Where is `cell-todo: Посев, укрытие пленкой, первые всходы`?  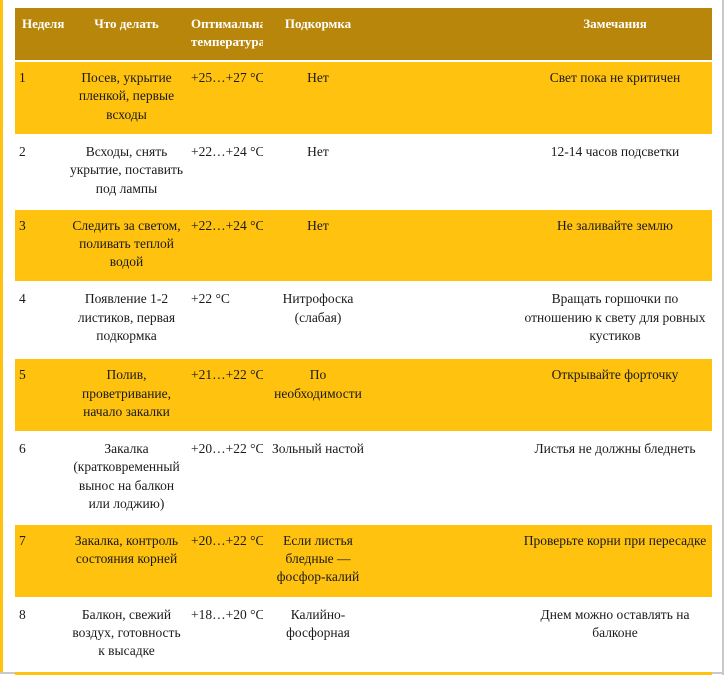 cell-todo: Посев, укрытие пленкой, первые всходы is located at coordinates (126, 98).